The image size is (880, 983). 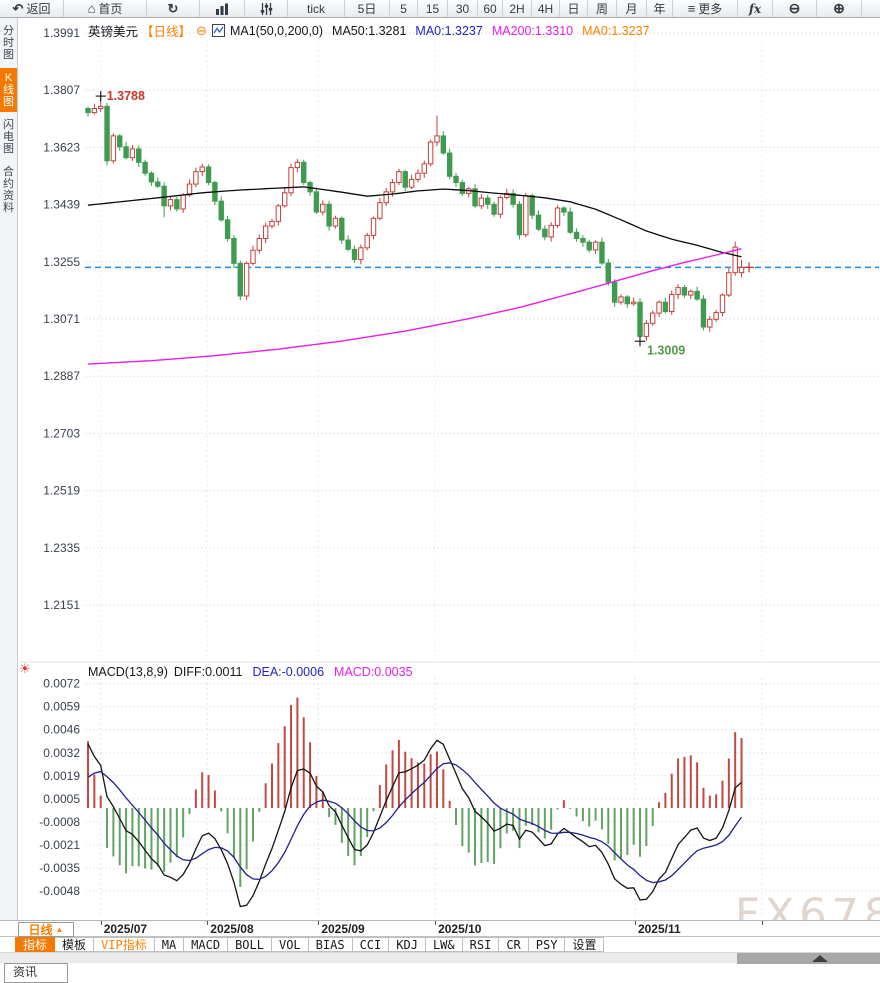 What do you see at coordinates (407, 944) in the screenshot?
I see `indicator-tab-KDJ: KDJ` at bounding box center [407, 944].